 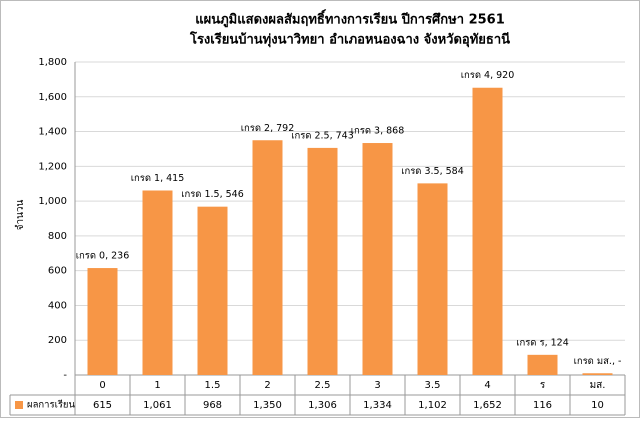 What do you see at coordinates (51, 405) in the screenshot?
I see `legend-label: ผลการเรียน` at bounding box center [51, 405].